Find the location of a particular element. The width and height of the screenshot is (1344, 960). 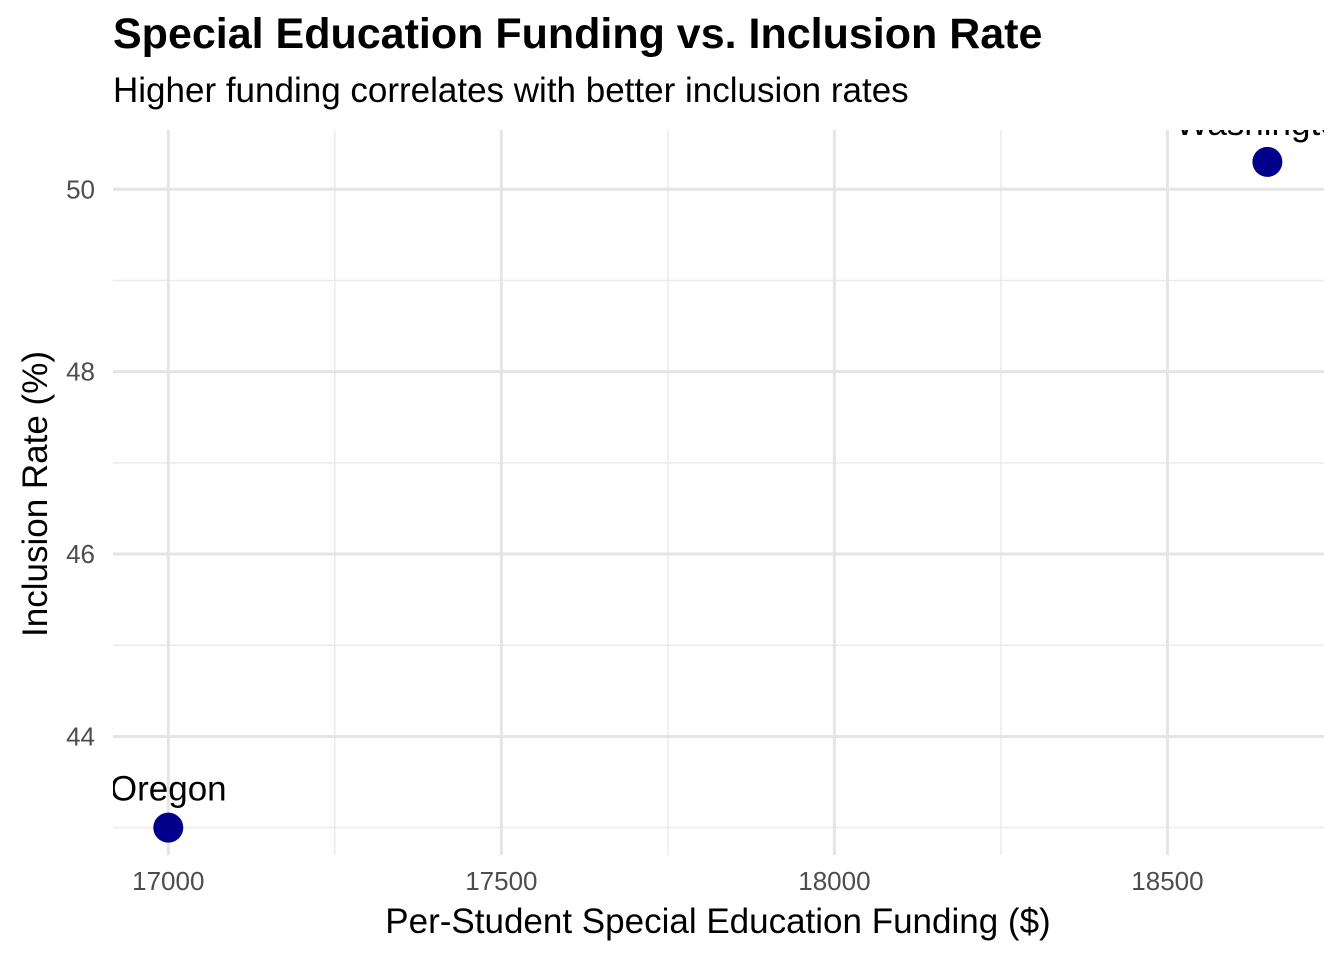

x-tick-labels: 17000 17500 18000 18500 is located at coordinates (667, 881).